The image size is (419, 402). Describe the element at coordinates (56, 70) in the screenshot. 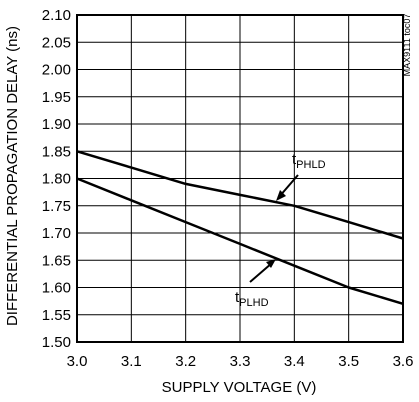

I see `y-tick-label: 2.00` at that location.